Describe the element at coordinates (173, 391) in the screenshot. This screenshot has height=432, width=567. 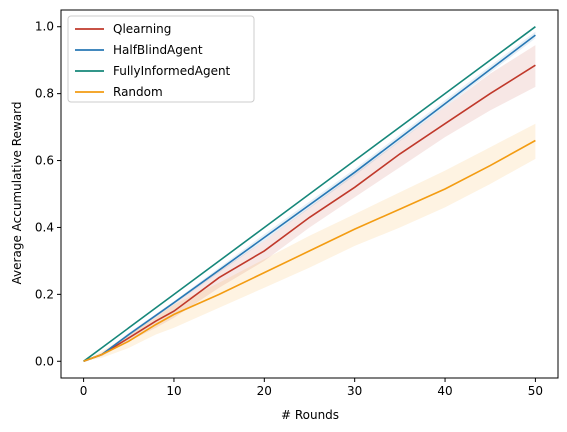
I see `x-tick-label: 10` at that location.